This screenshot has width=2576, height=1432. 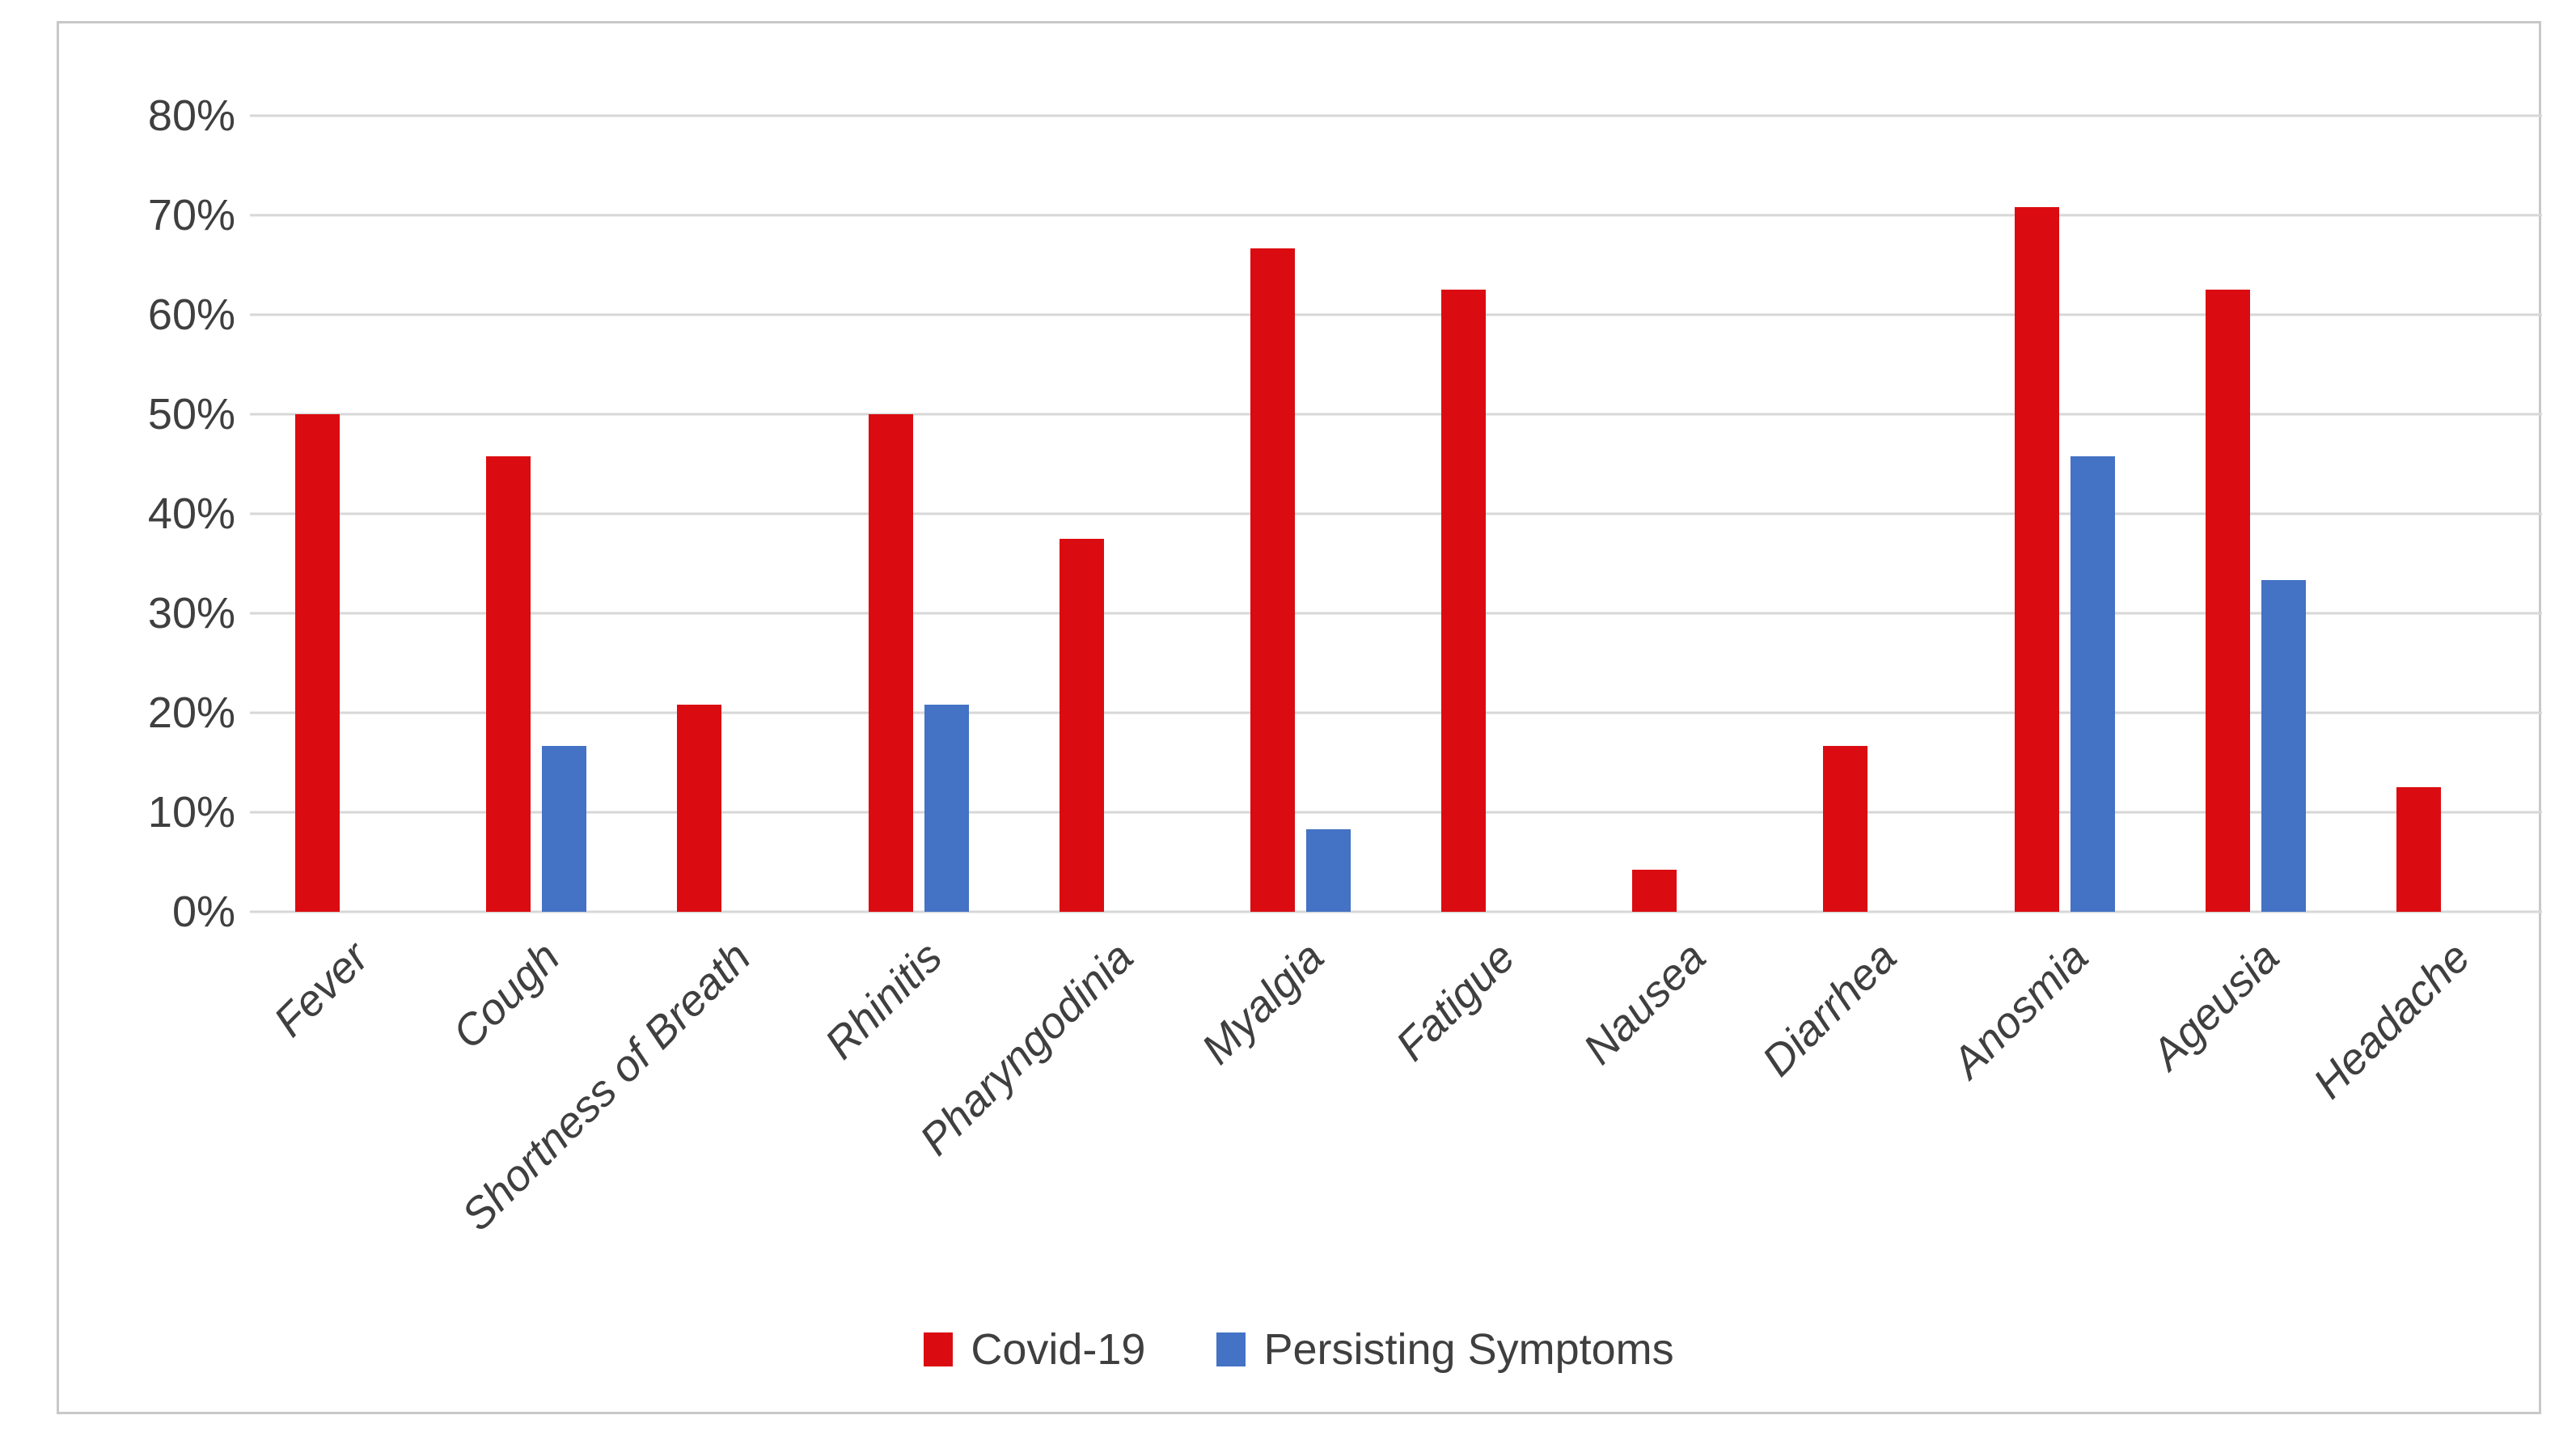 I want to click on x-axis-label: Headache, so click(x=2391, y=1020).